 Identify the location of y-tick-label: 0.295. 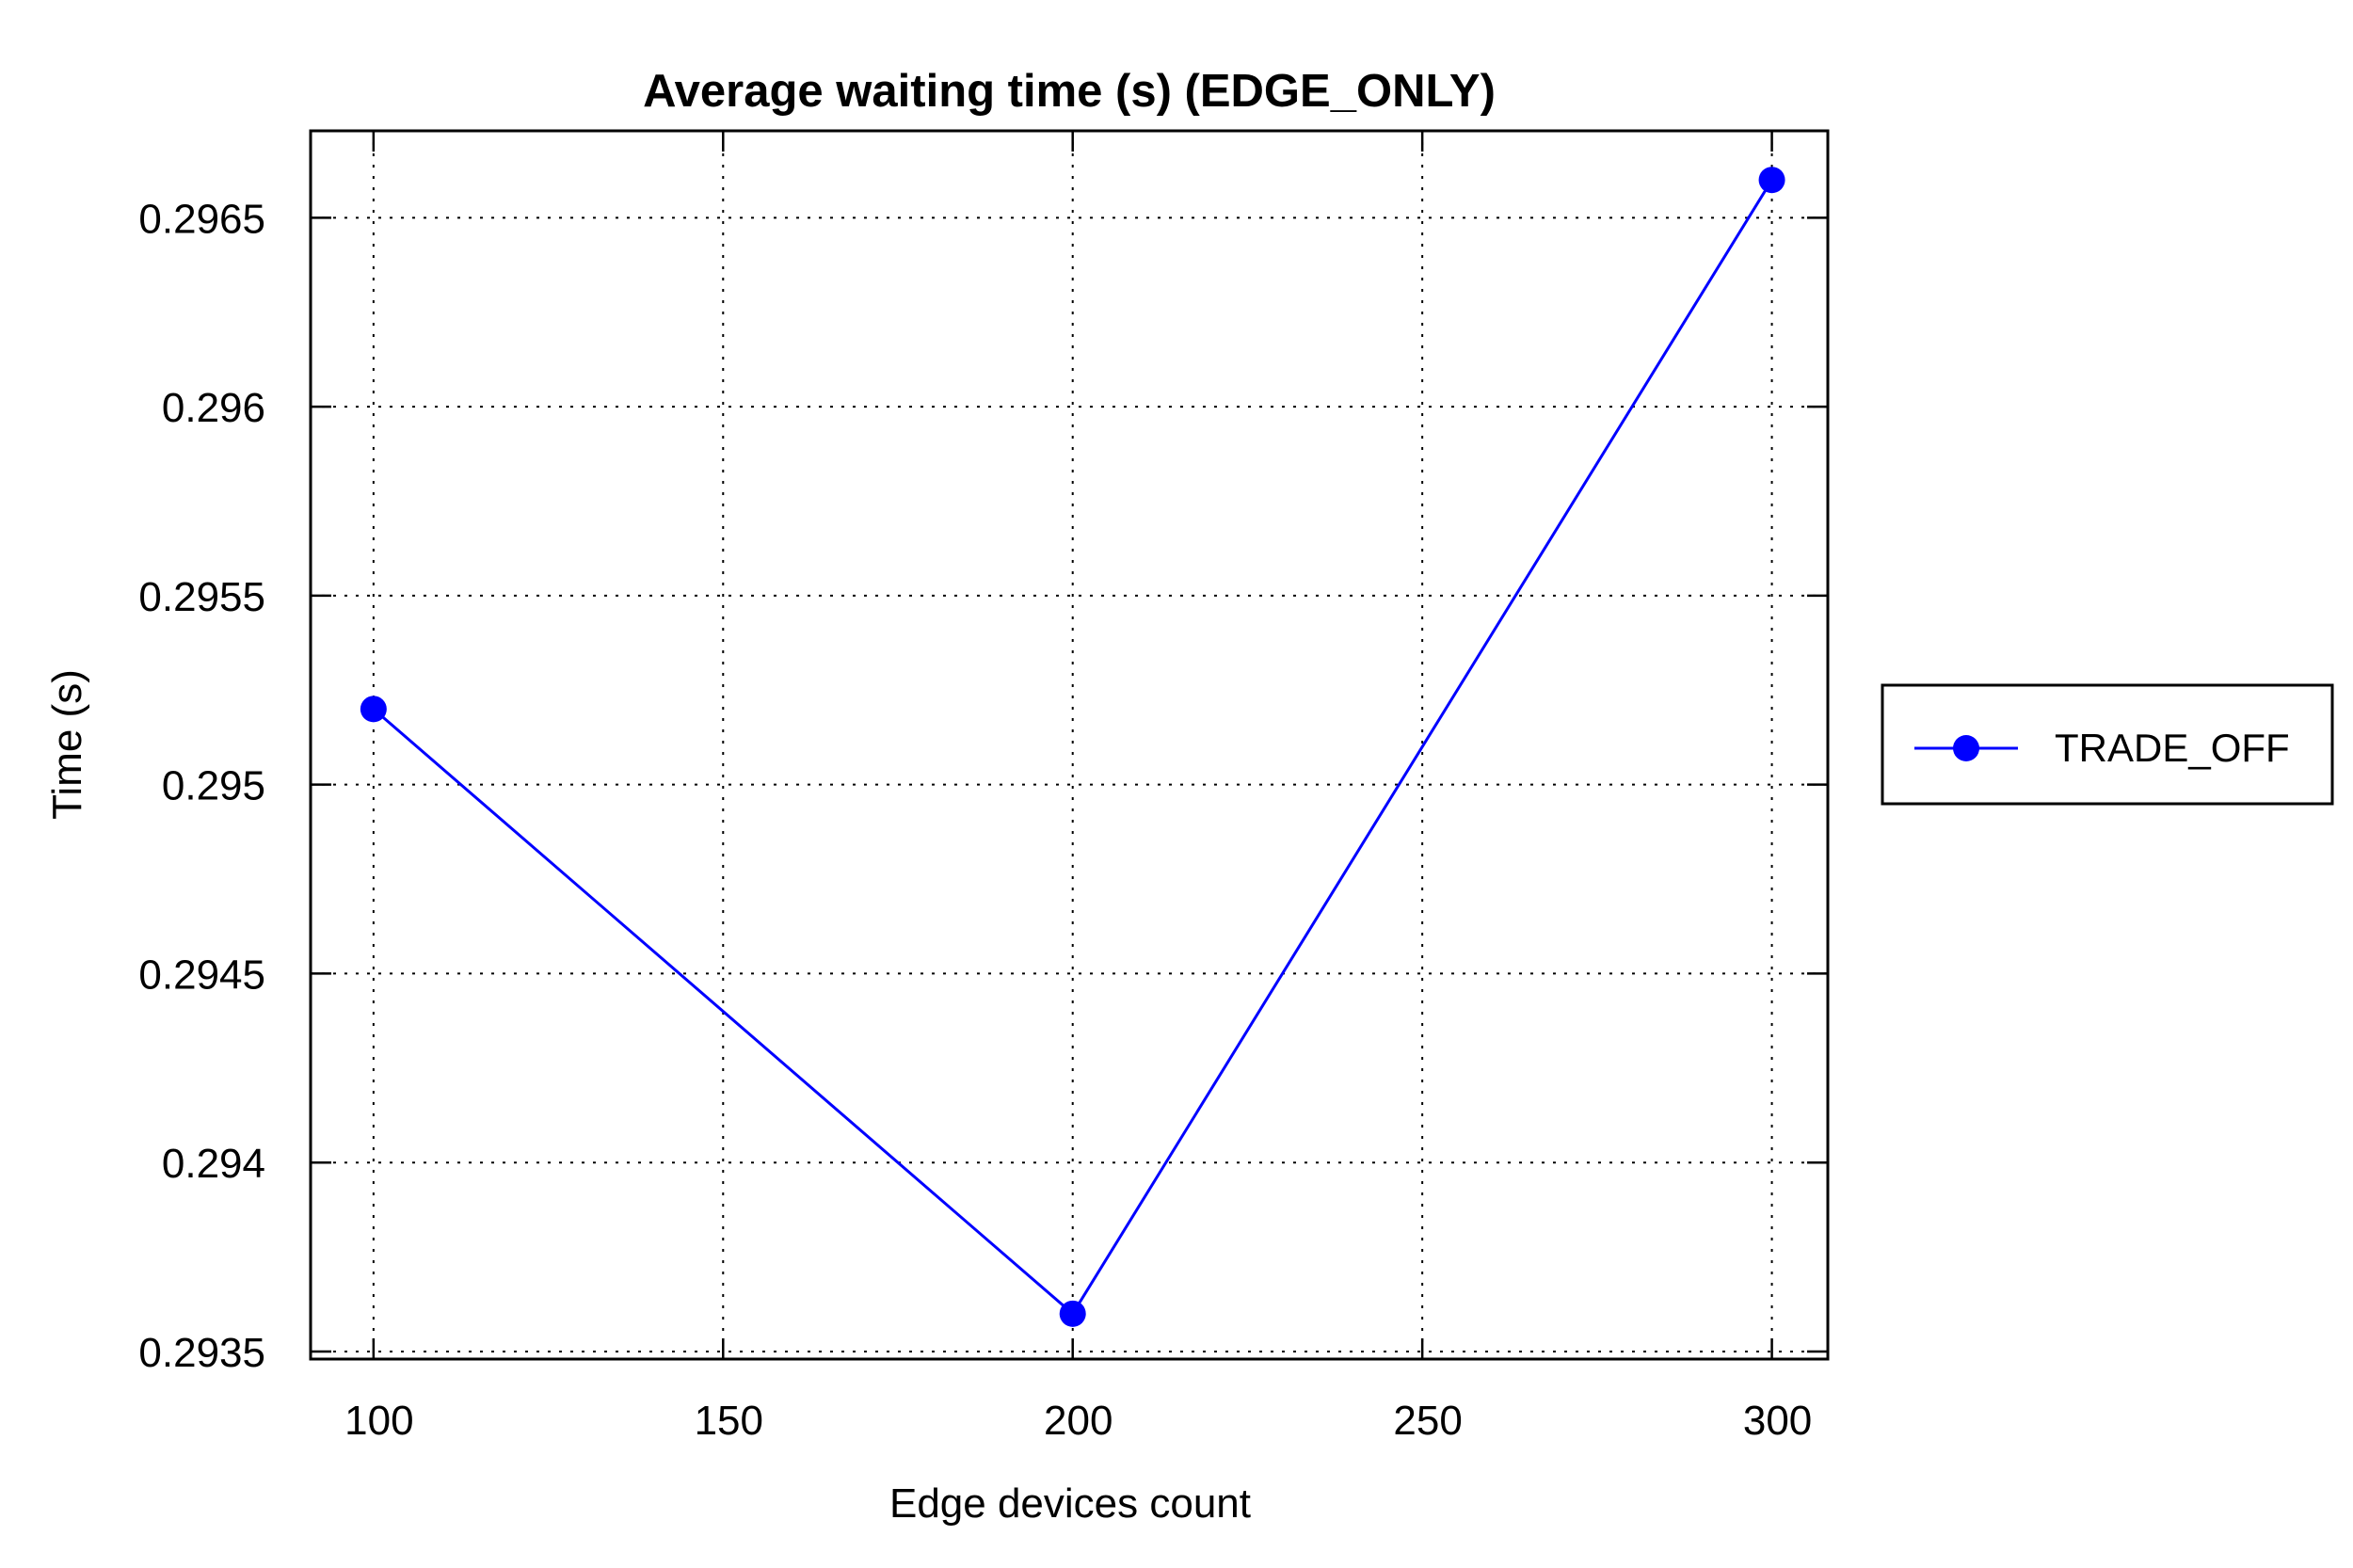
(214, 786).